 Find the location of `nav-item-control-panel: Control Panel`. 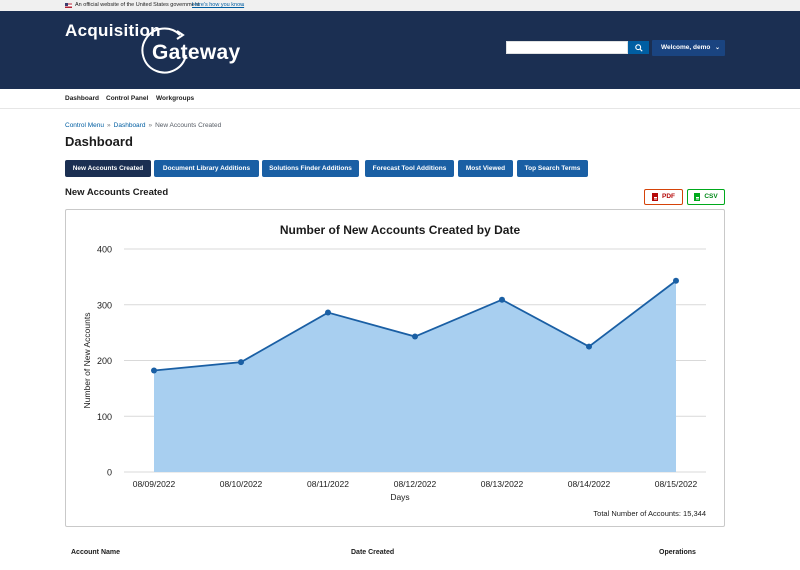

nav-item-control-panel: Control Panel is located at coordinates (127, 98).